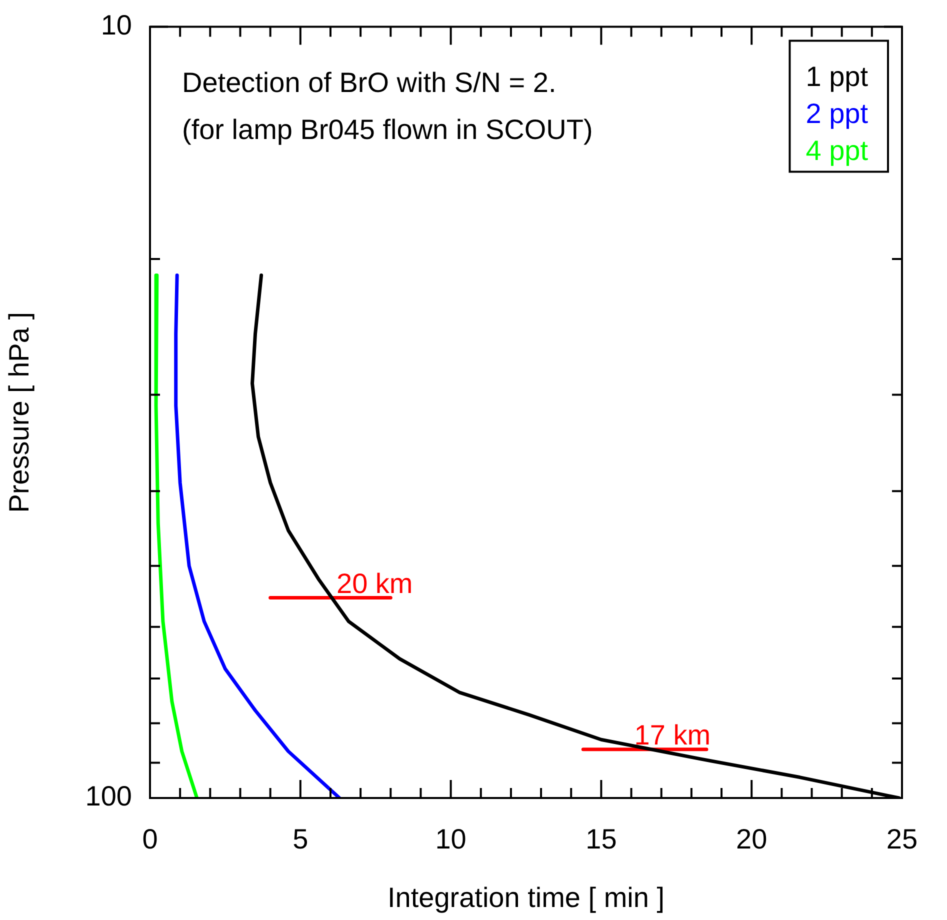 This screenshot has height=920, width=947. Describe the element at coordinates (19, 412) in the screenshot. I see `y-axis-title: Pressure [ hPa ]` at that location.